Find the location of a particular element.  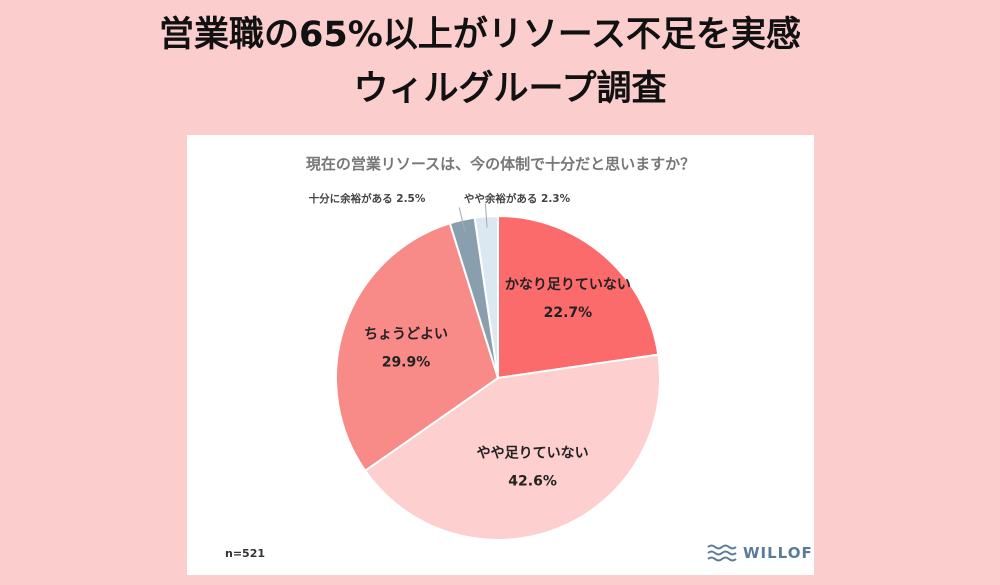

slice-label: かなり足りていない is located at coordinates (568, 285).